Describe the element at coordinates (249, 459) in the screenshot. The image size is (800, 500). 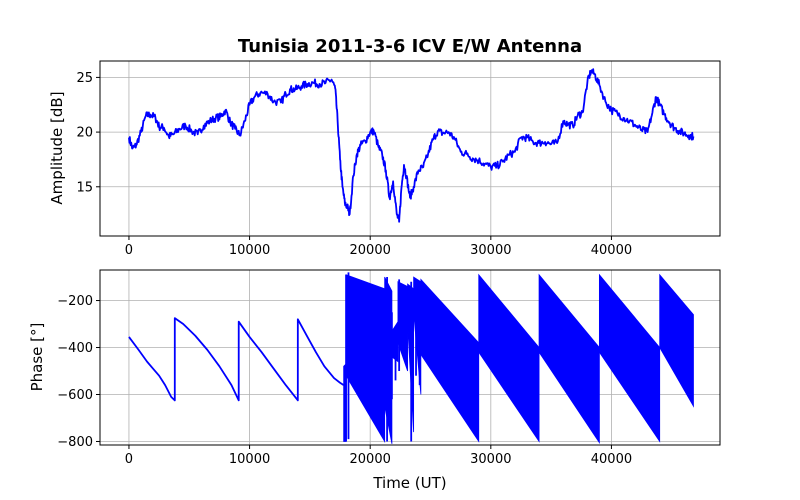
I see `phase-x-tick-label: 10000` at that location.